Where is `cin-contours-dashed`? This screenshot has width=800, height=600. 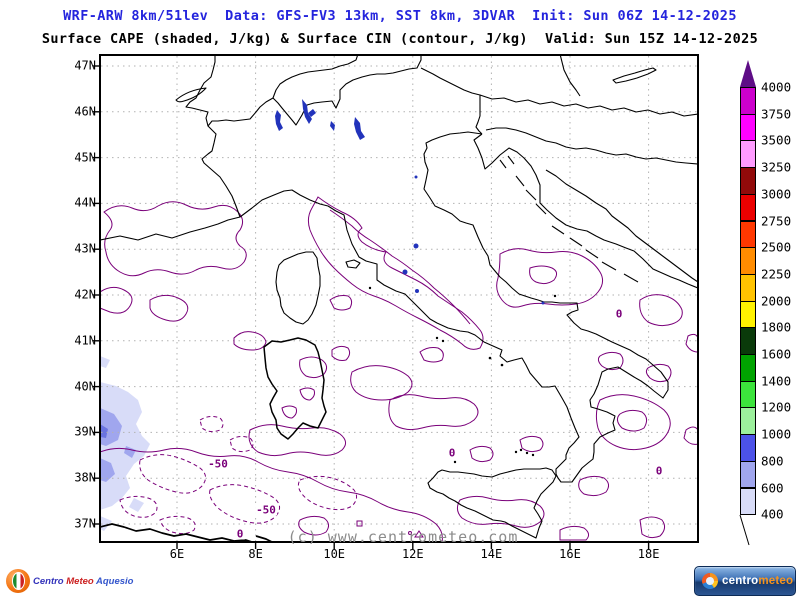 cin-contours-dashed is located at coordinates (238, 475).